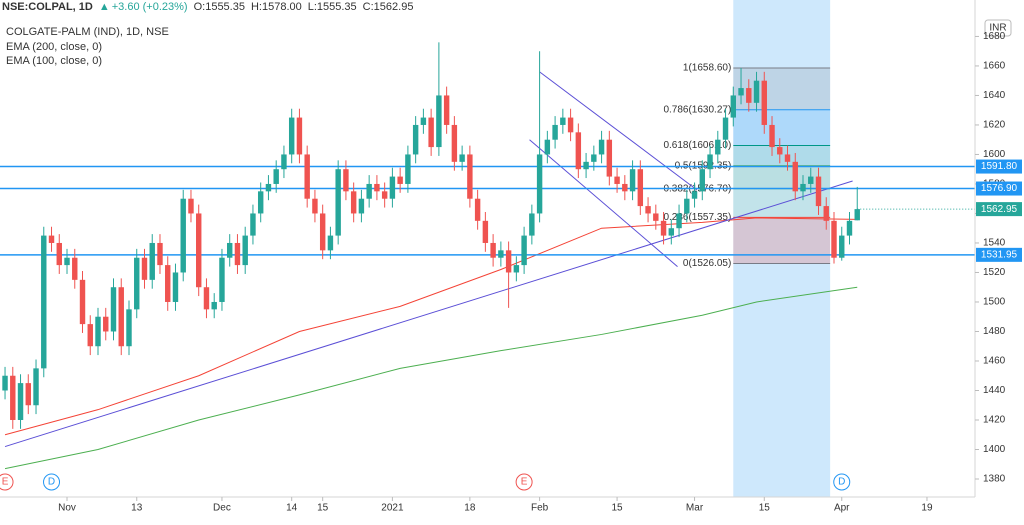  Describe the element at coordinates (697, 217) in the screenshot. I see `fib-label: 0.236(1557.35)` at that location.